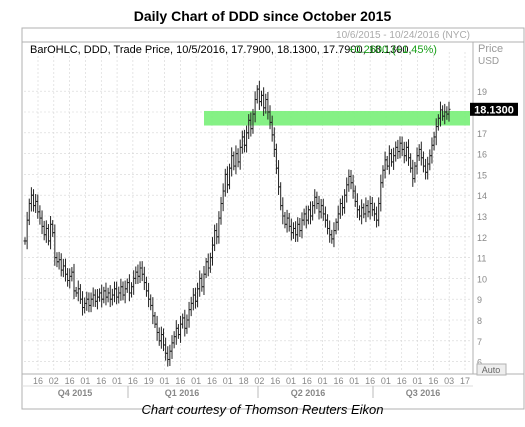 The image size is (525, 427). What do you see at coordinates (449, 381) in the screenshot?
I see `x-tick-label: 03` at bounding box center [449, 381].